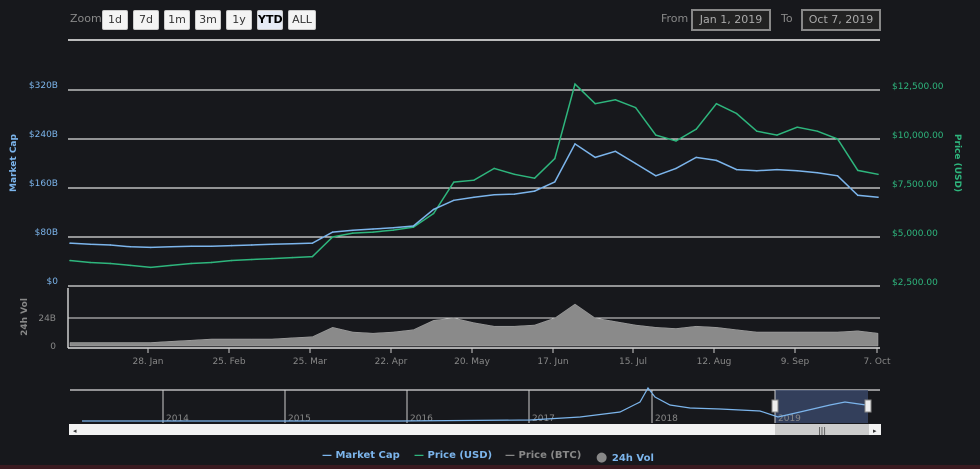 This screenshot has height=469, width=980. What do you see at coordinates (474, 325) in the screenshot?
I see `volume-area` at bounding box center [474, 325].